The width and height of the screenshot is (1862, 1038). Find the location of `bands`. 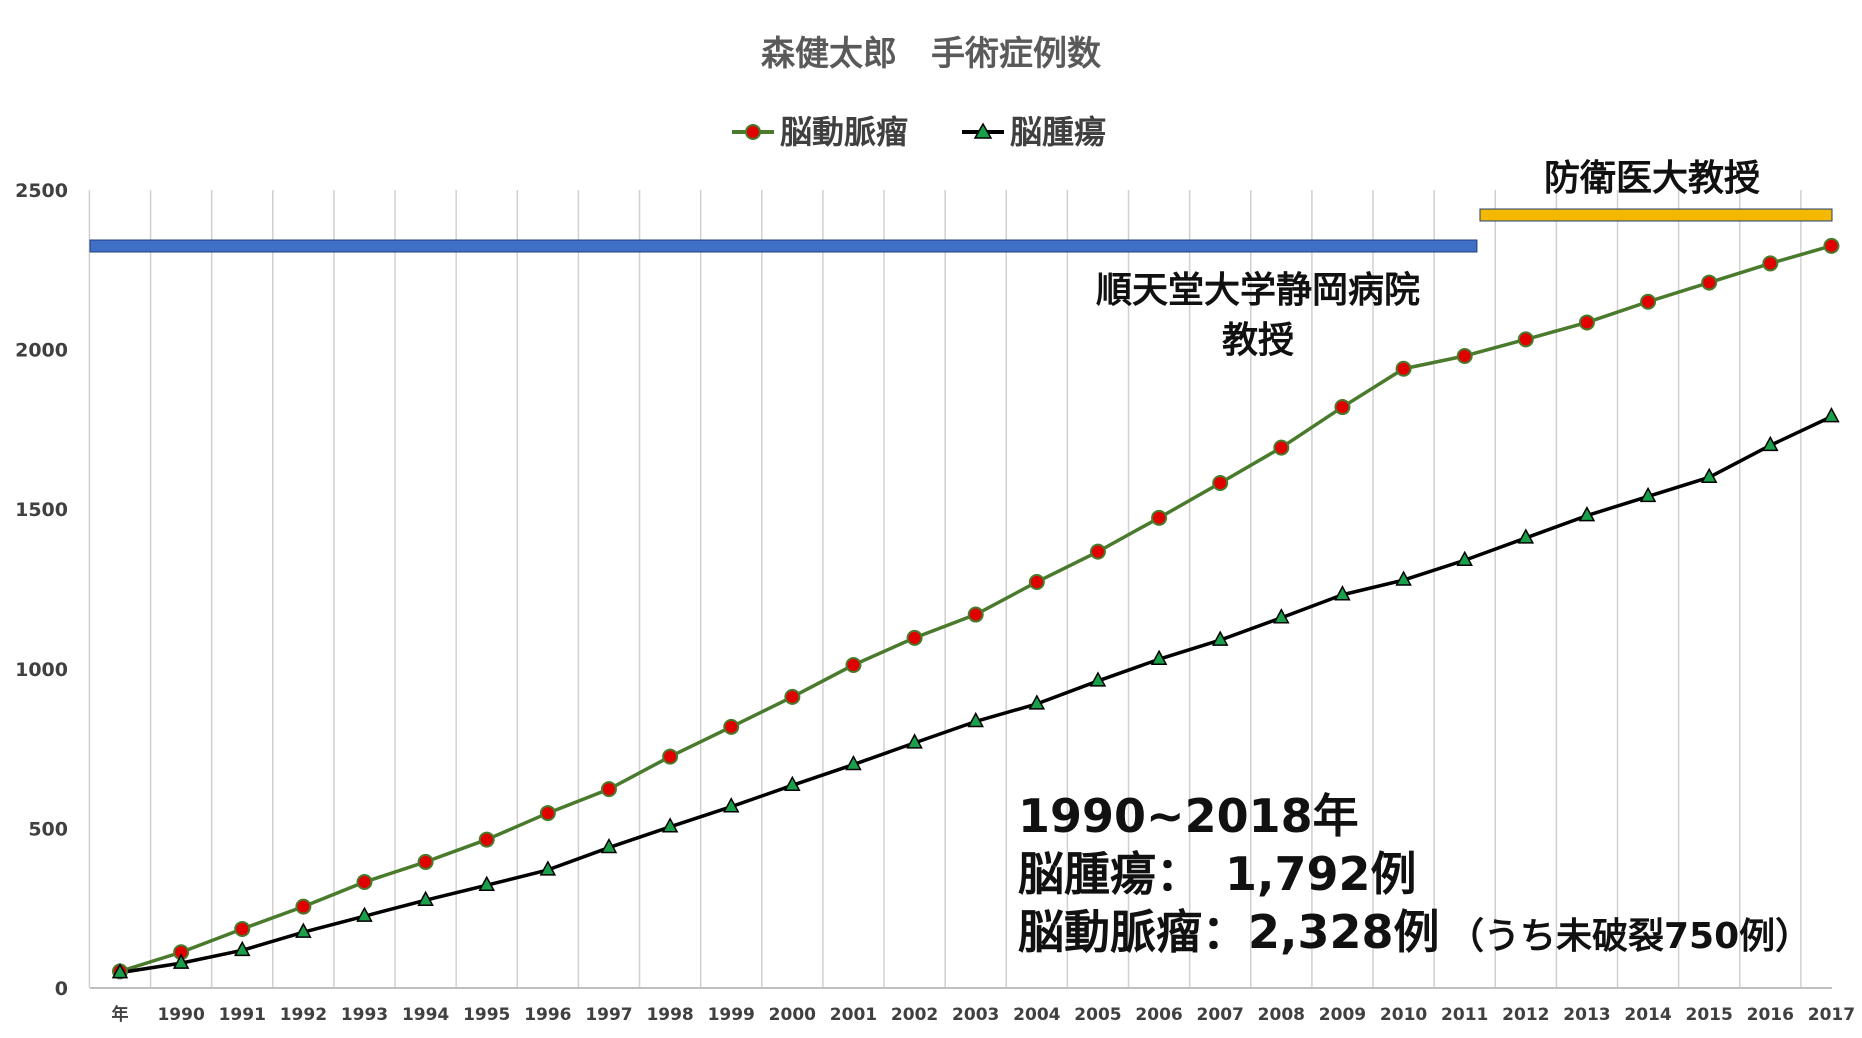

bands is located at coordinates (961, 230).